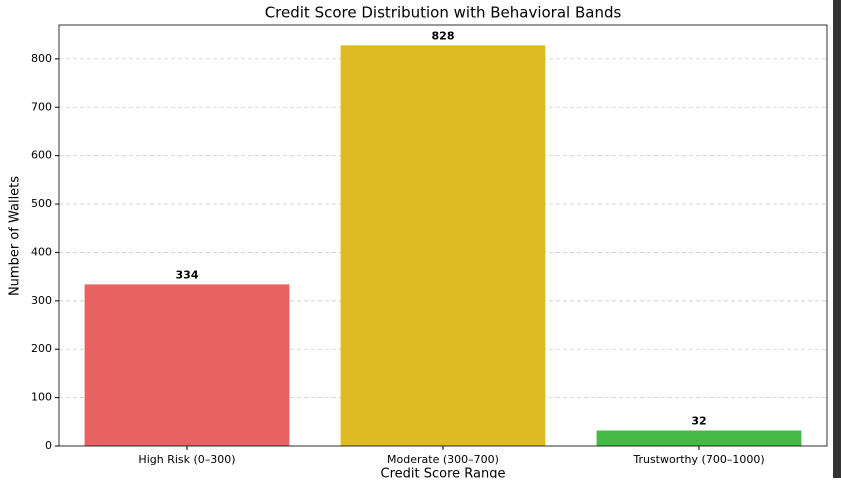 Image resolution: width=841 pixels, height=482 pixels. Describe the element at coordinates (186, 459) in the screenshot. I see `x-tick-label: High Risk (0–300)` at that location.